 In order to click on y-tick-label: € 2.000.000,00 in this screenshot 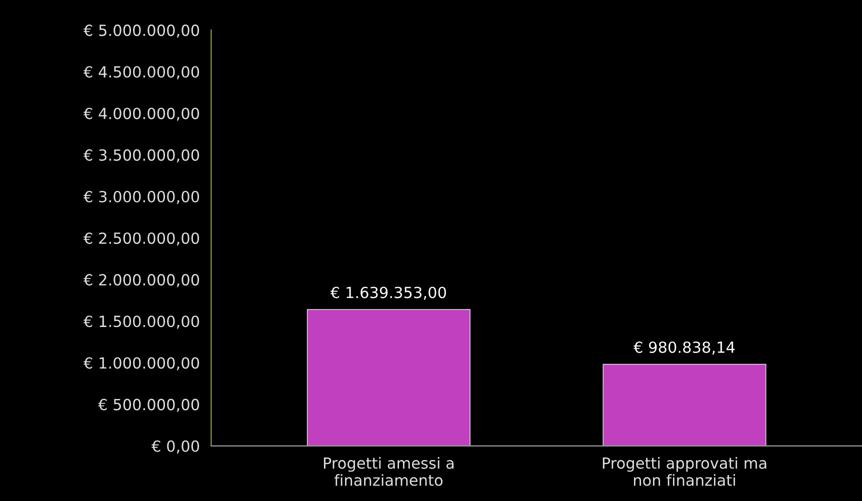, I will do `click(141, 281)`.